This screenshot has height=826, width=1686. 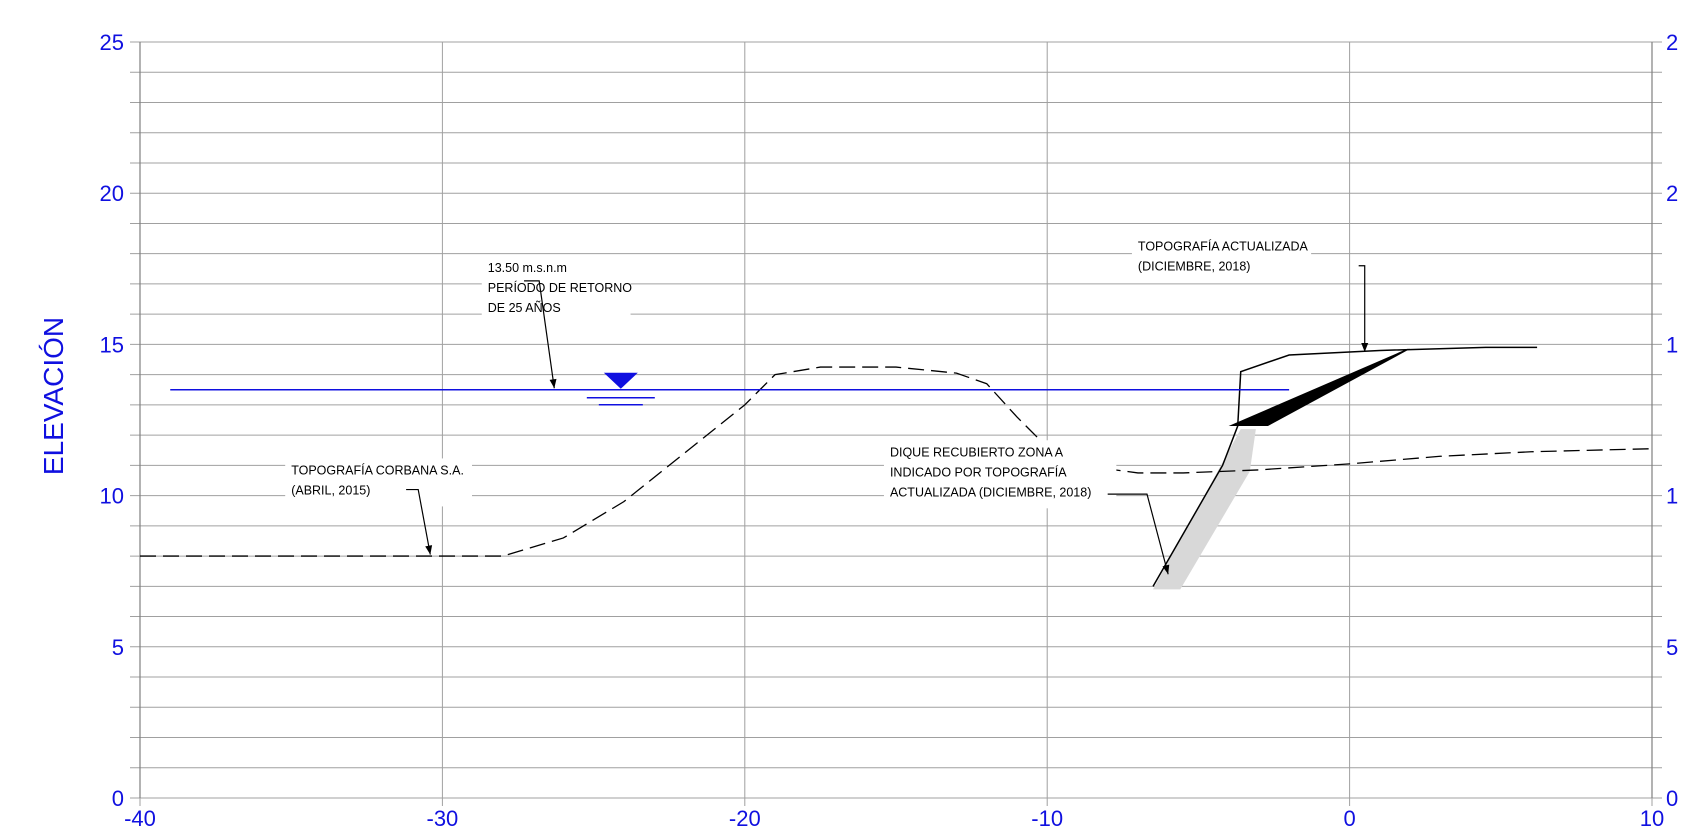 What do you see at coordinates (53, 396) in the screenshot?
I see `y-axis-label: ELEVACIÓN` at bounding box center [53, 396].